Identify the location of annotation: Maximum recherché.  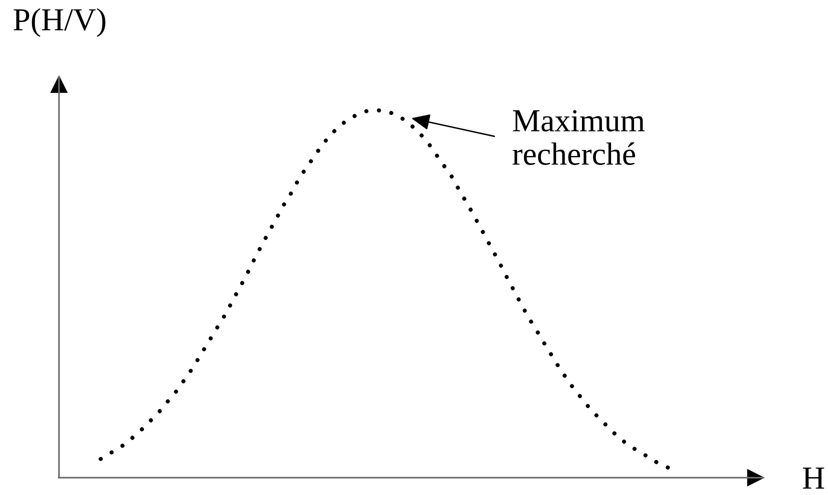
(578, 137).